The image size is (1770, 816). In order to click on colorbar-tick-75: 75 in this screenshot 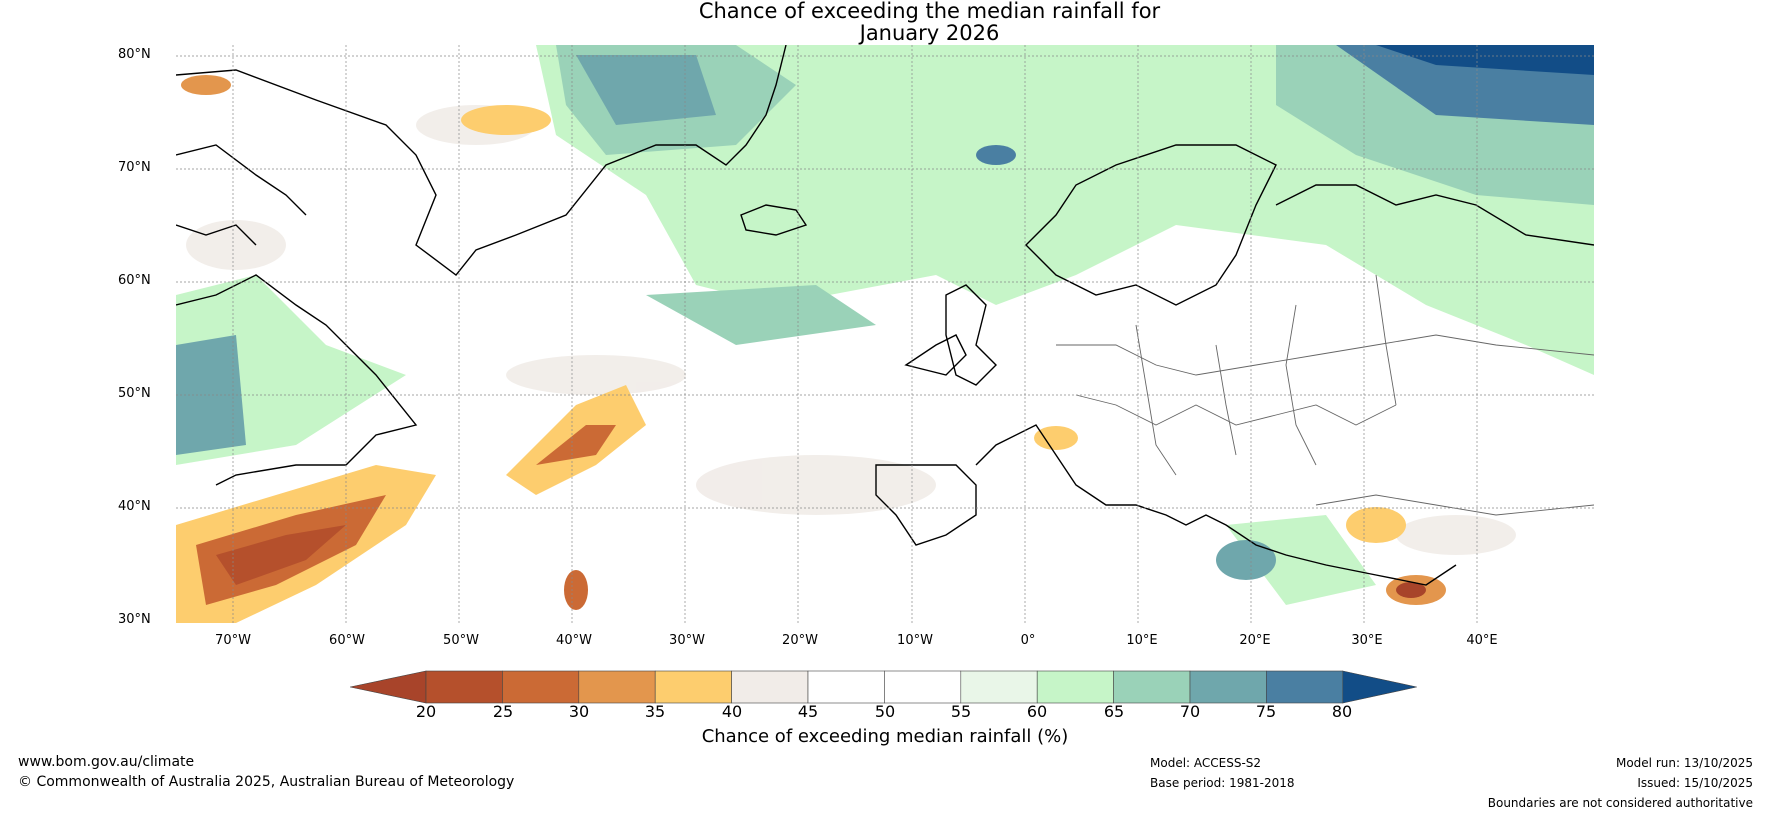, I will do `click(1266, 711)`.